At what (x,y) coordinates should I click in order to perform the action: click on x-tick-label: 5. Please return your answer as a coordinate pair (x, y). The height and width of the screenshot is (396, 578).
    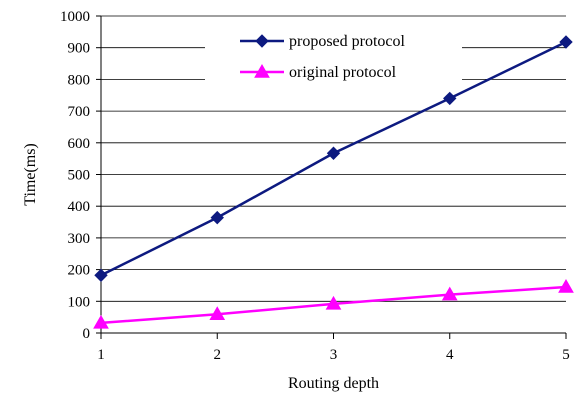
    Looking at the image, I should click on (566, 355).